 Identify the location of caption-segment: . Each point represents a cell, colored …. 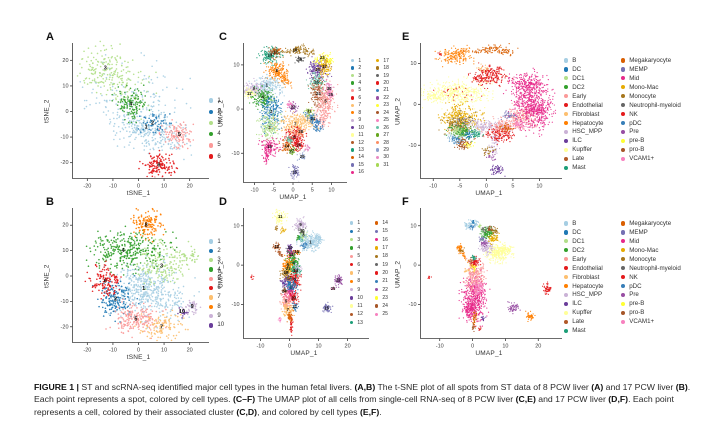
(354, 405).